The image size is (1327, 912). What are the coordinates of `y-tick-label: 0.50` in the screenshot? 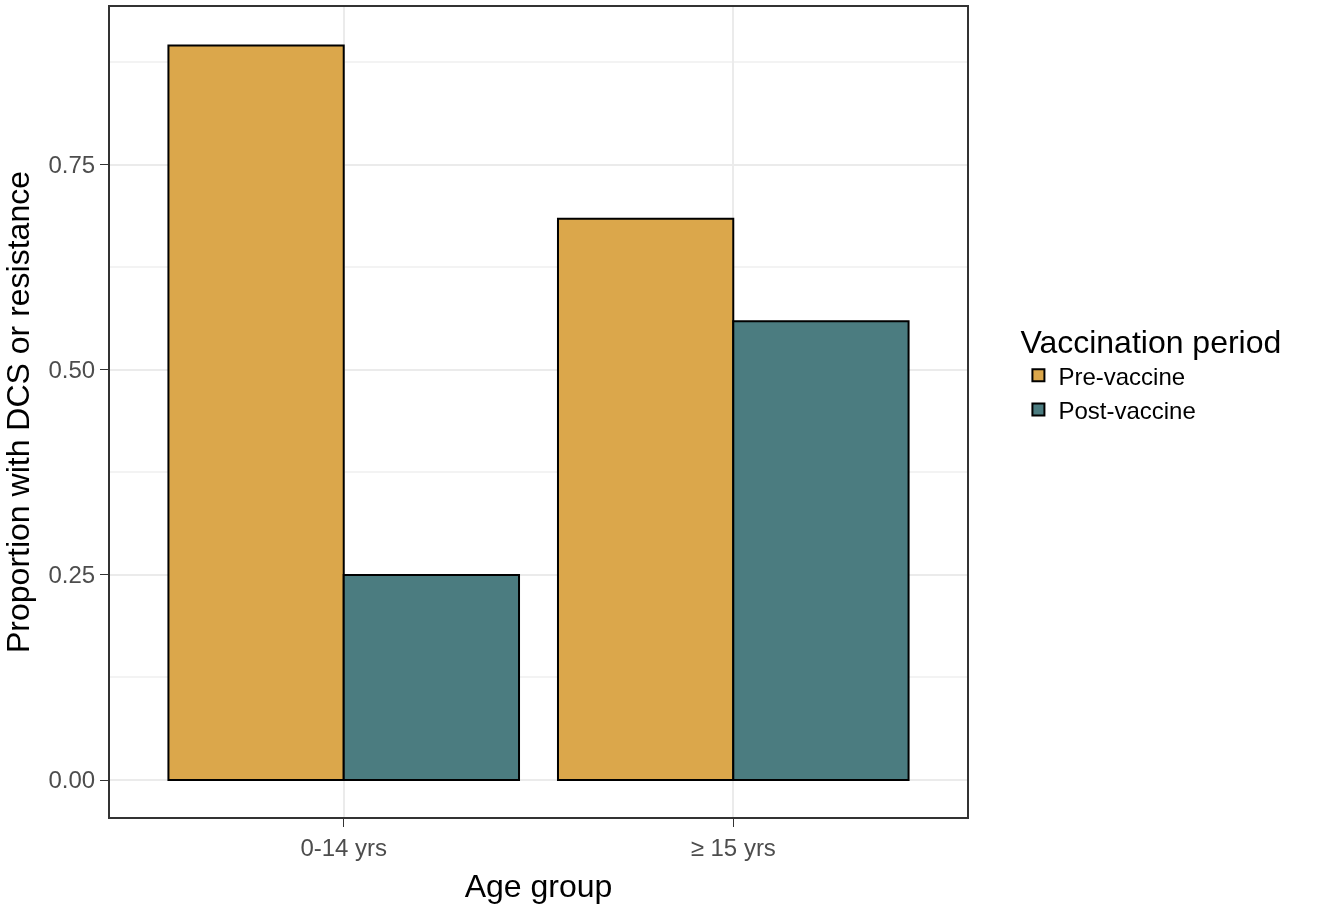 It's located at (72, 370).